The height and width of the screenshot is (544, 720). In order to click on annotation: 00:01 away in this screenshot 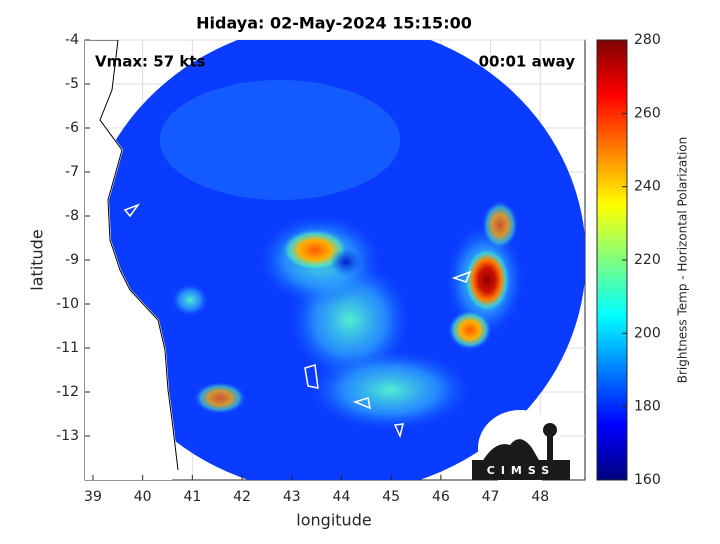, I will do `click(527, 62)`.